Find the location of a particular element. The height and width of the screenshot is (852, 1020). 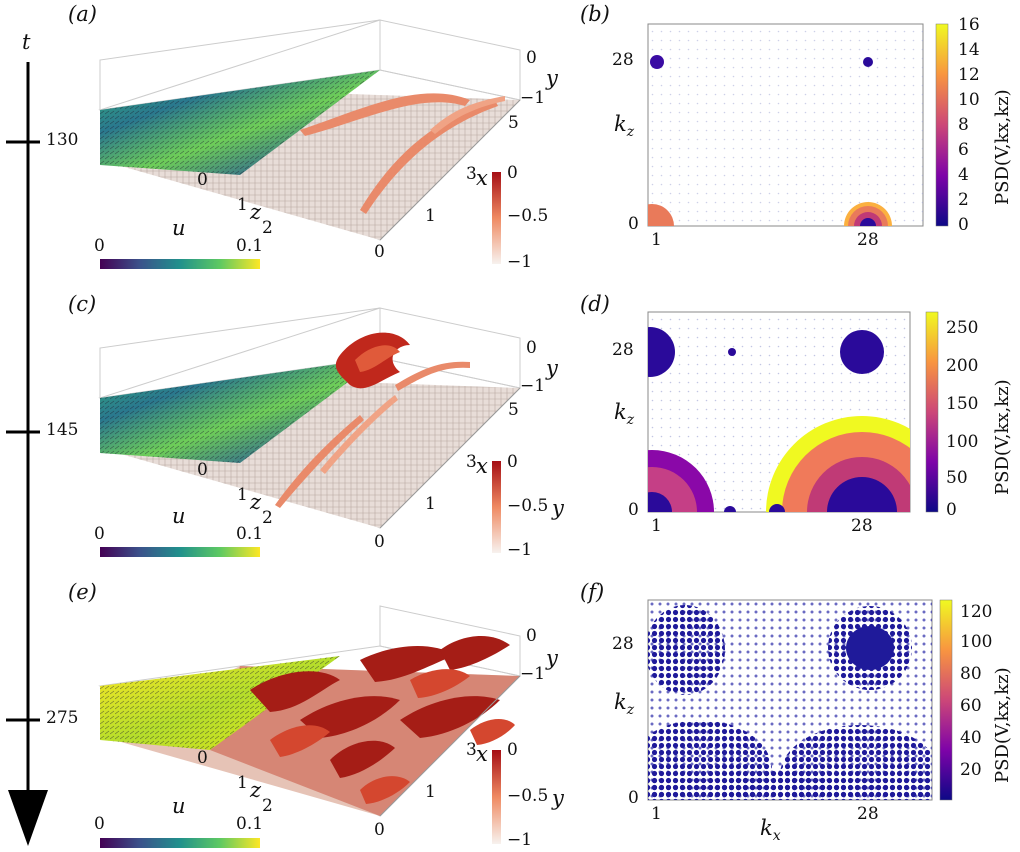

ybar-tick-m1-a: −1 is located at coordinates (520, 262).